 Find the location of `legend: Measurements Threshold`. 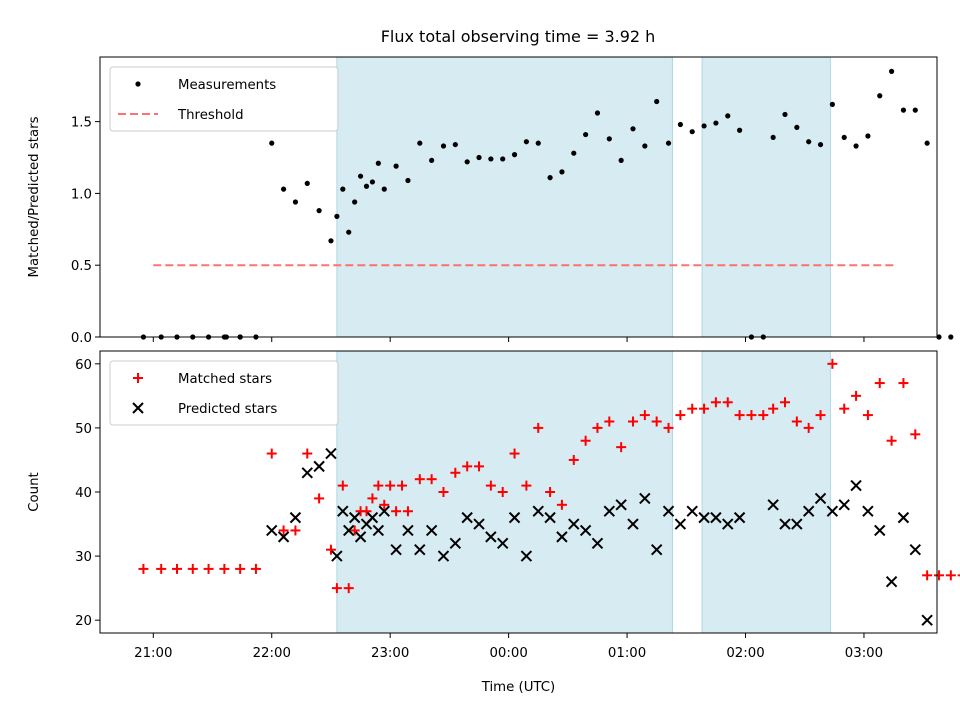

legend: Measurements Threshold is located at coordinates (224, 99).